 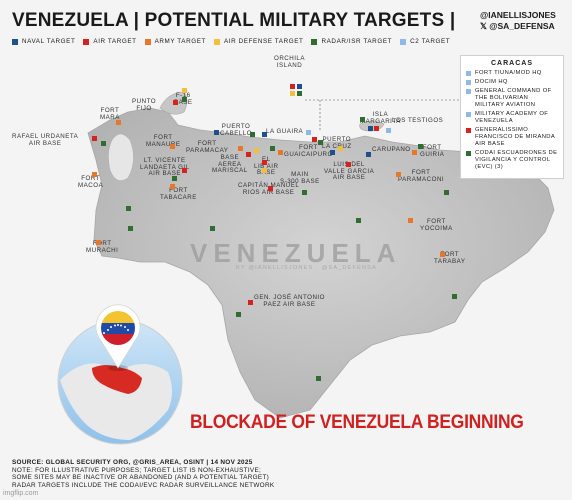 I want to click on marker-urdaneta-radar, so click(x=103, y=143).